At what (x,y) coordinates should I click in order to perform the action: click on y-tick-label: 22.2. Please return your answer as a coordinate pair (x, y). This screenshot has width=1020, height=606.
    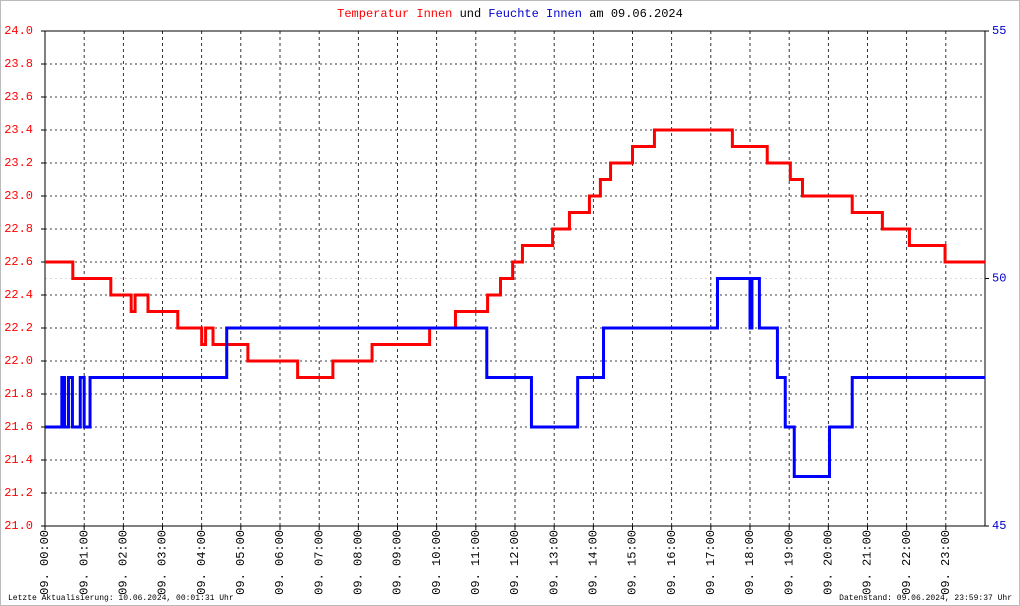
    Looking at the image, I should click on (18, 328).